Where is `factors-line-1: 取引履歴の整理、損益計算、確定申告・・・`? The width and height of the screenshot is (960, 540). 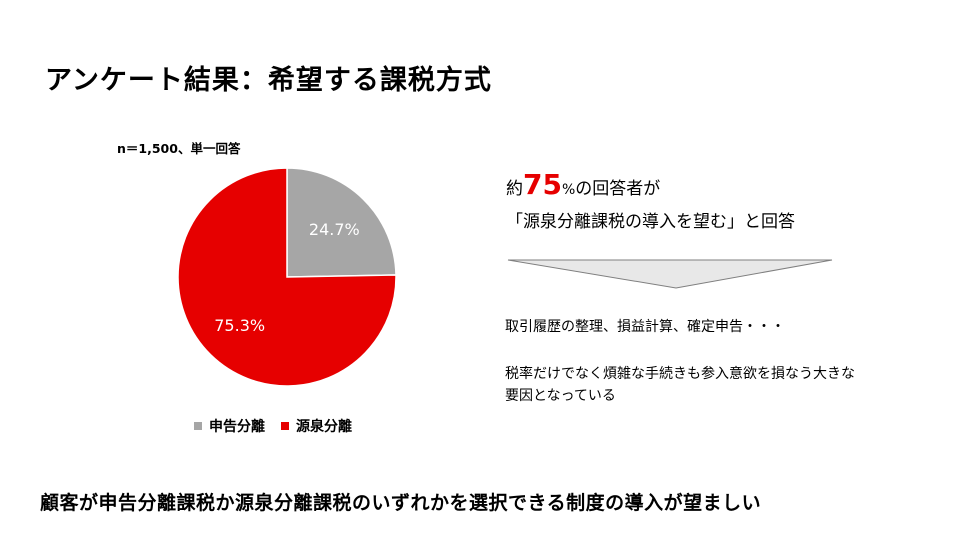
factors-line-1: 取引履歴の整理、損益計算、確定申告・・・ is located at coordinates (645, 327).